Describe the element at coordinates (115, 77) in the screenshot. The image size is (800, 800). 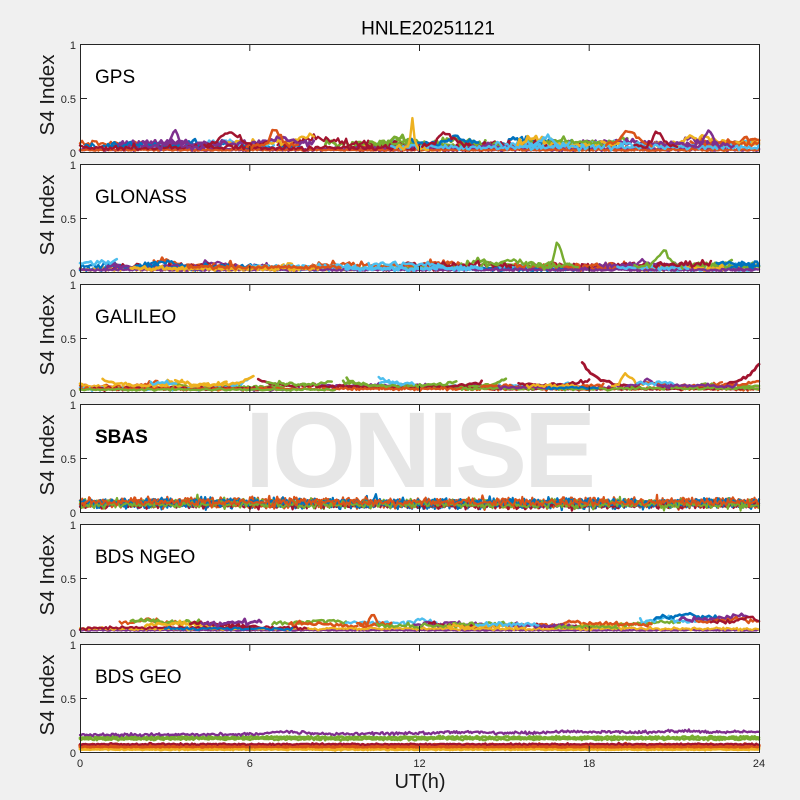
I see `svg-text: GPS` at that location.